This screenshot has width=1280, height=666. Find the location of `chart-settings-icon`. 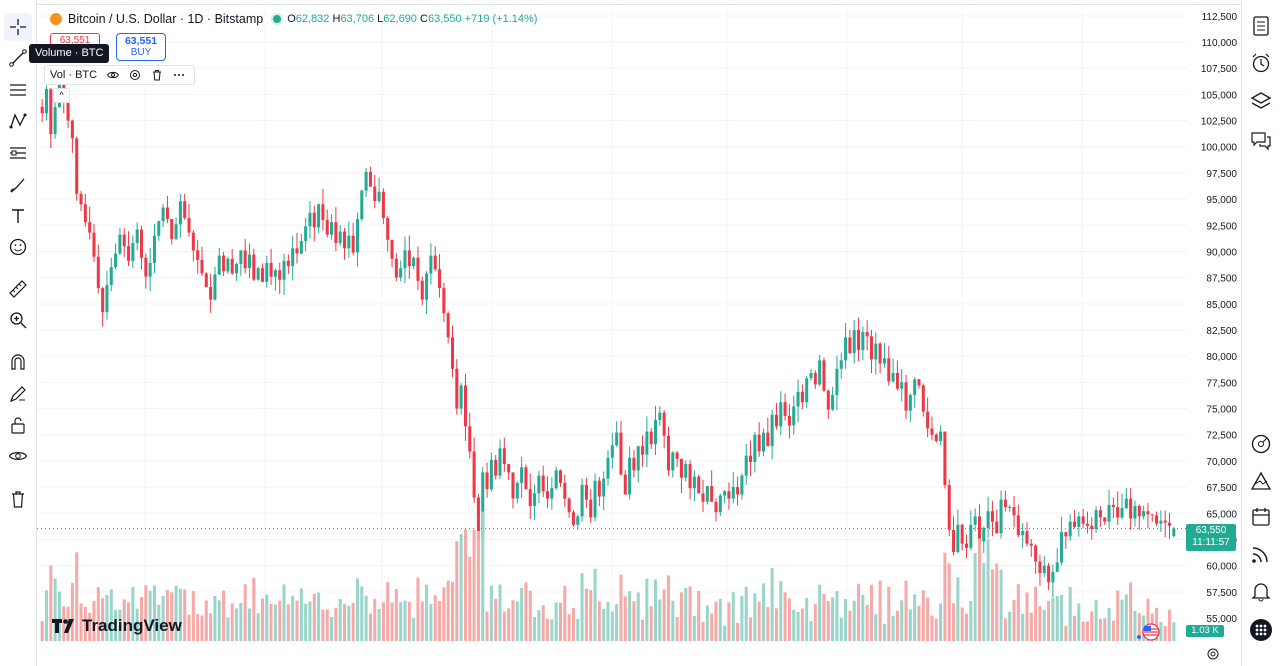

chart-settings-icon is located at coordinates (1213, 654).